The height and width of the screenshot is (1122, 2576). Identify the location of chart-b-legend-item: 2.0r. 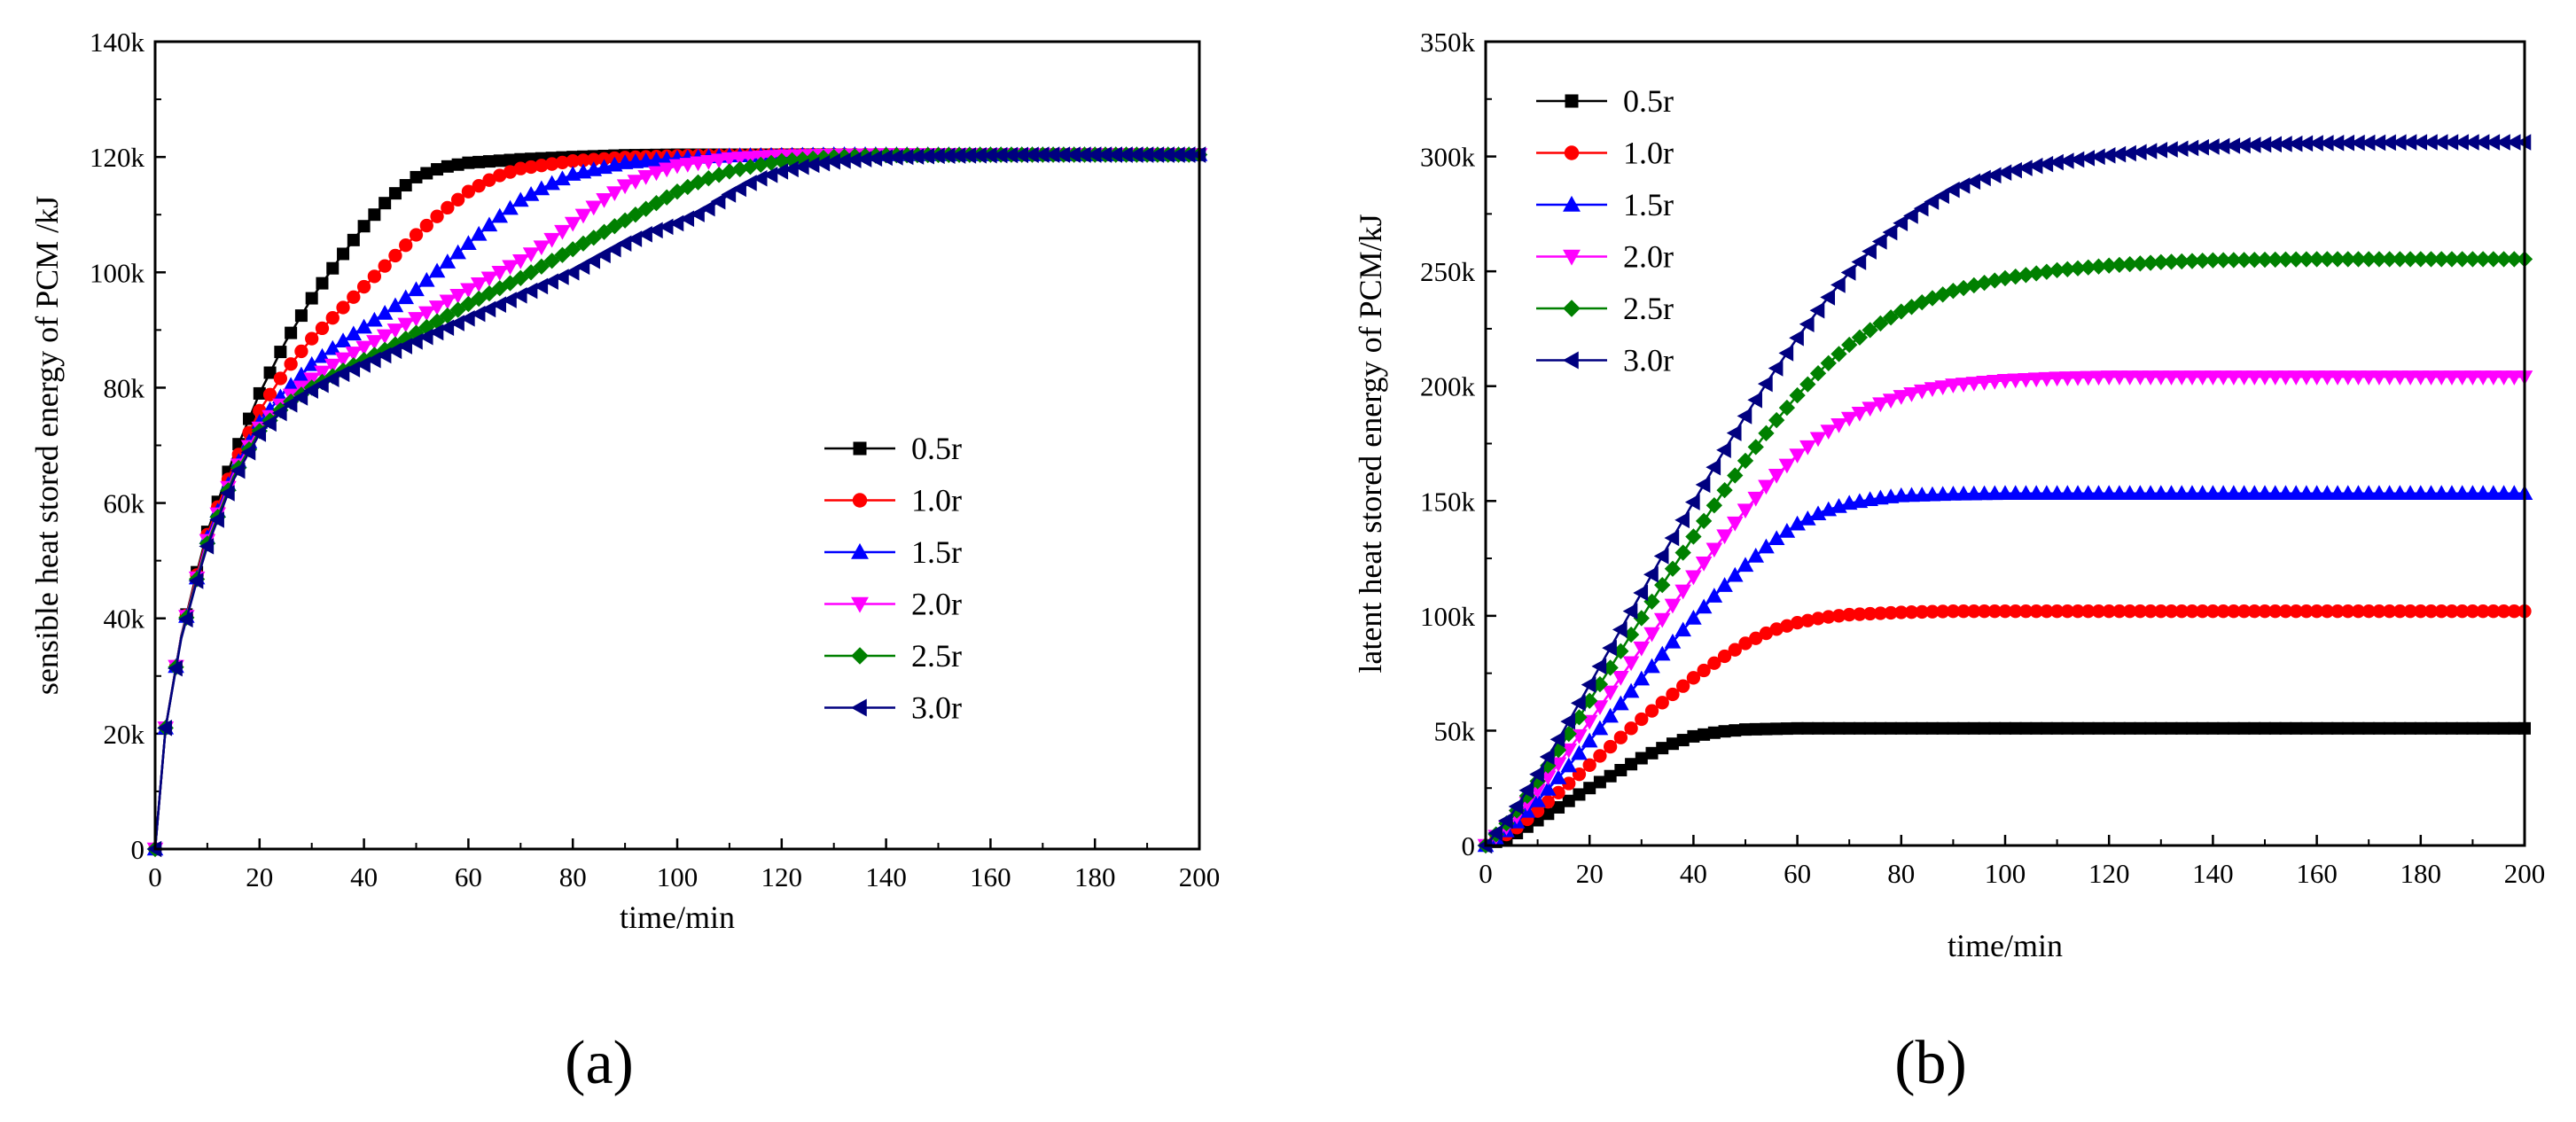
(1605, 257).